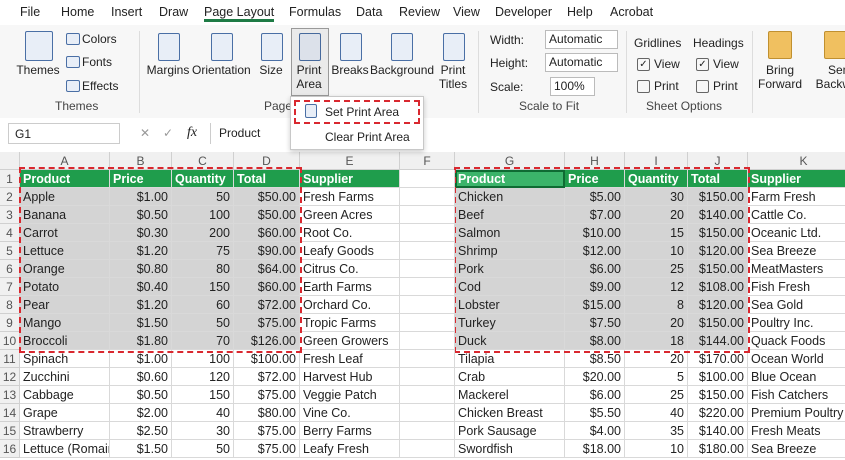 The width and height of the screenshot is (845, 460). What do you see at coordinates (595, 341) in the screenshot?
I see `cell: $8.00` at bounding box center [595, 341].